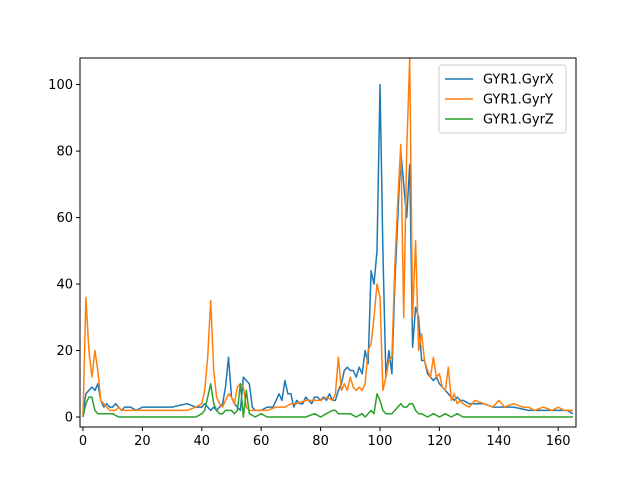 The image size is (640, 480). Describe the element at coordinates (518, 80) in the screenshot. I see `legend-label: GYR1.GyrX` at that location.